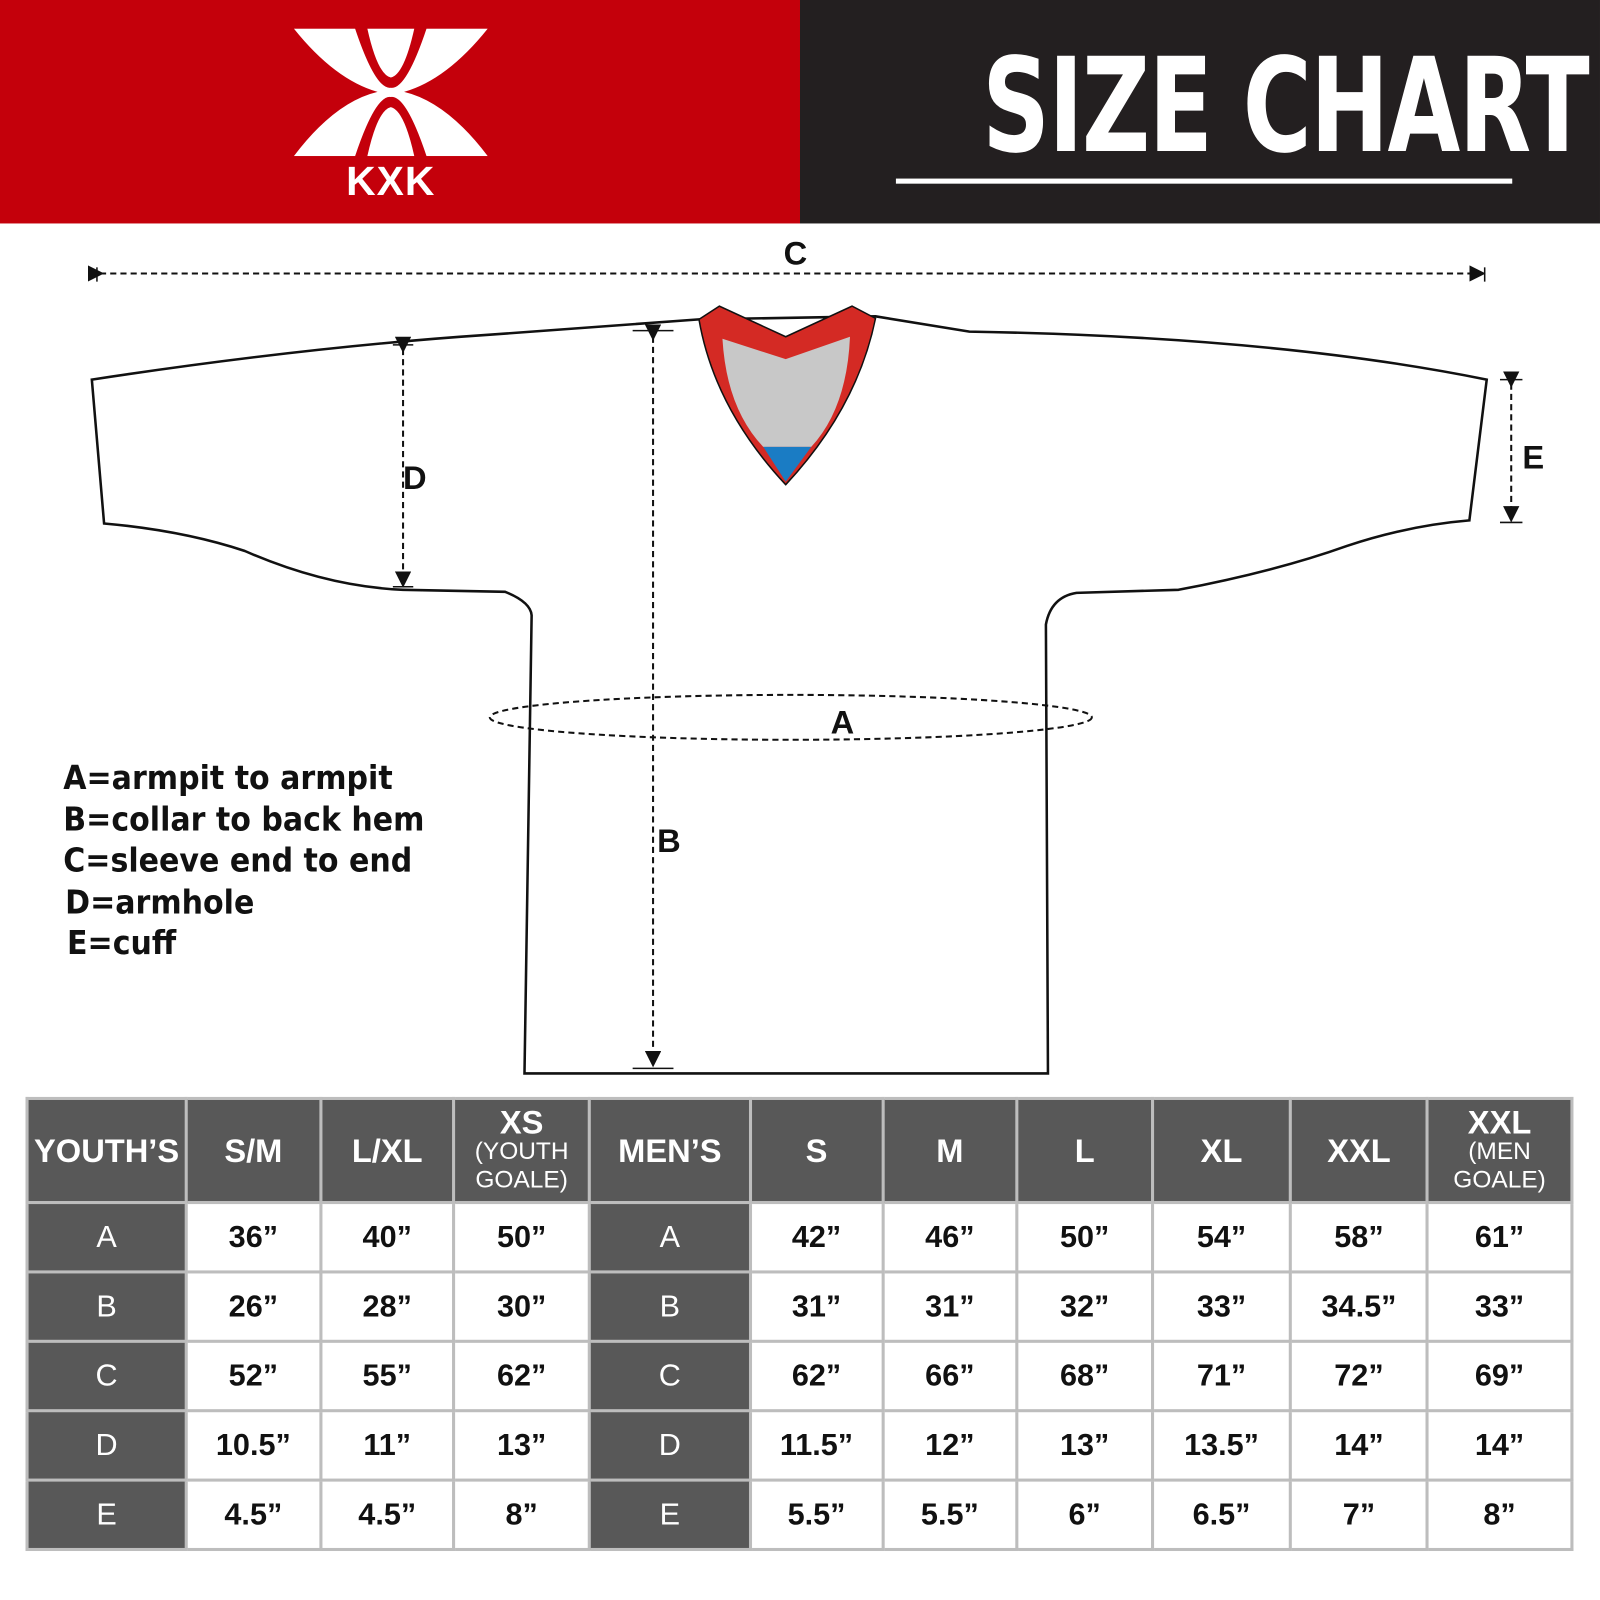 The width and height of the screenshot is (1600, 1600). What do you see at coordinates (1084, 1237) in the screenshot?
I see `men-value-cell: 50”` at bounding box center [1084, 1237].